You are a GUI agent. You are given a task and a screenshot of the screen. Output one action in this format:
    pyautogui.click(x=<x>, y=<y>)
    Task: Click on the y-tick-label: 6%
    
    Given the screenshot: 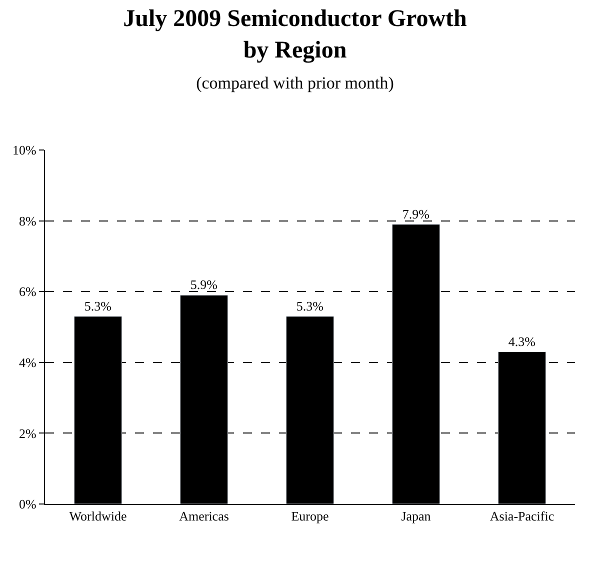 What is the action you would take?
    pyautogui.click(x=28, y=292)
    